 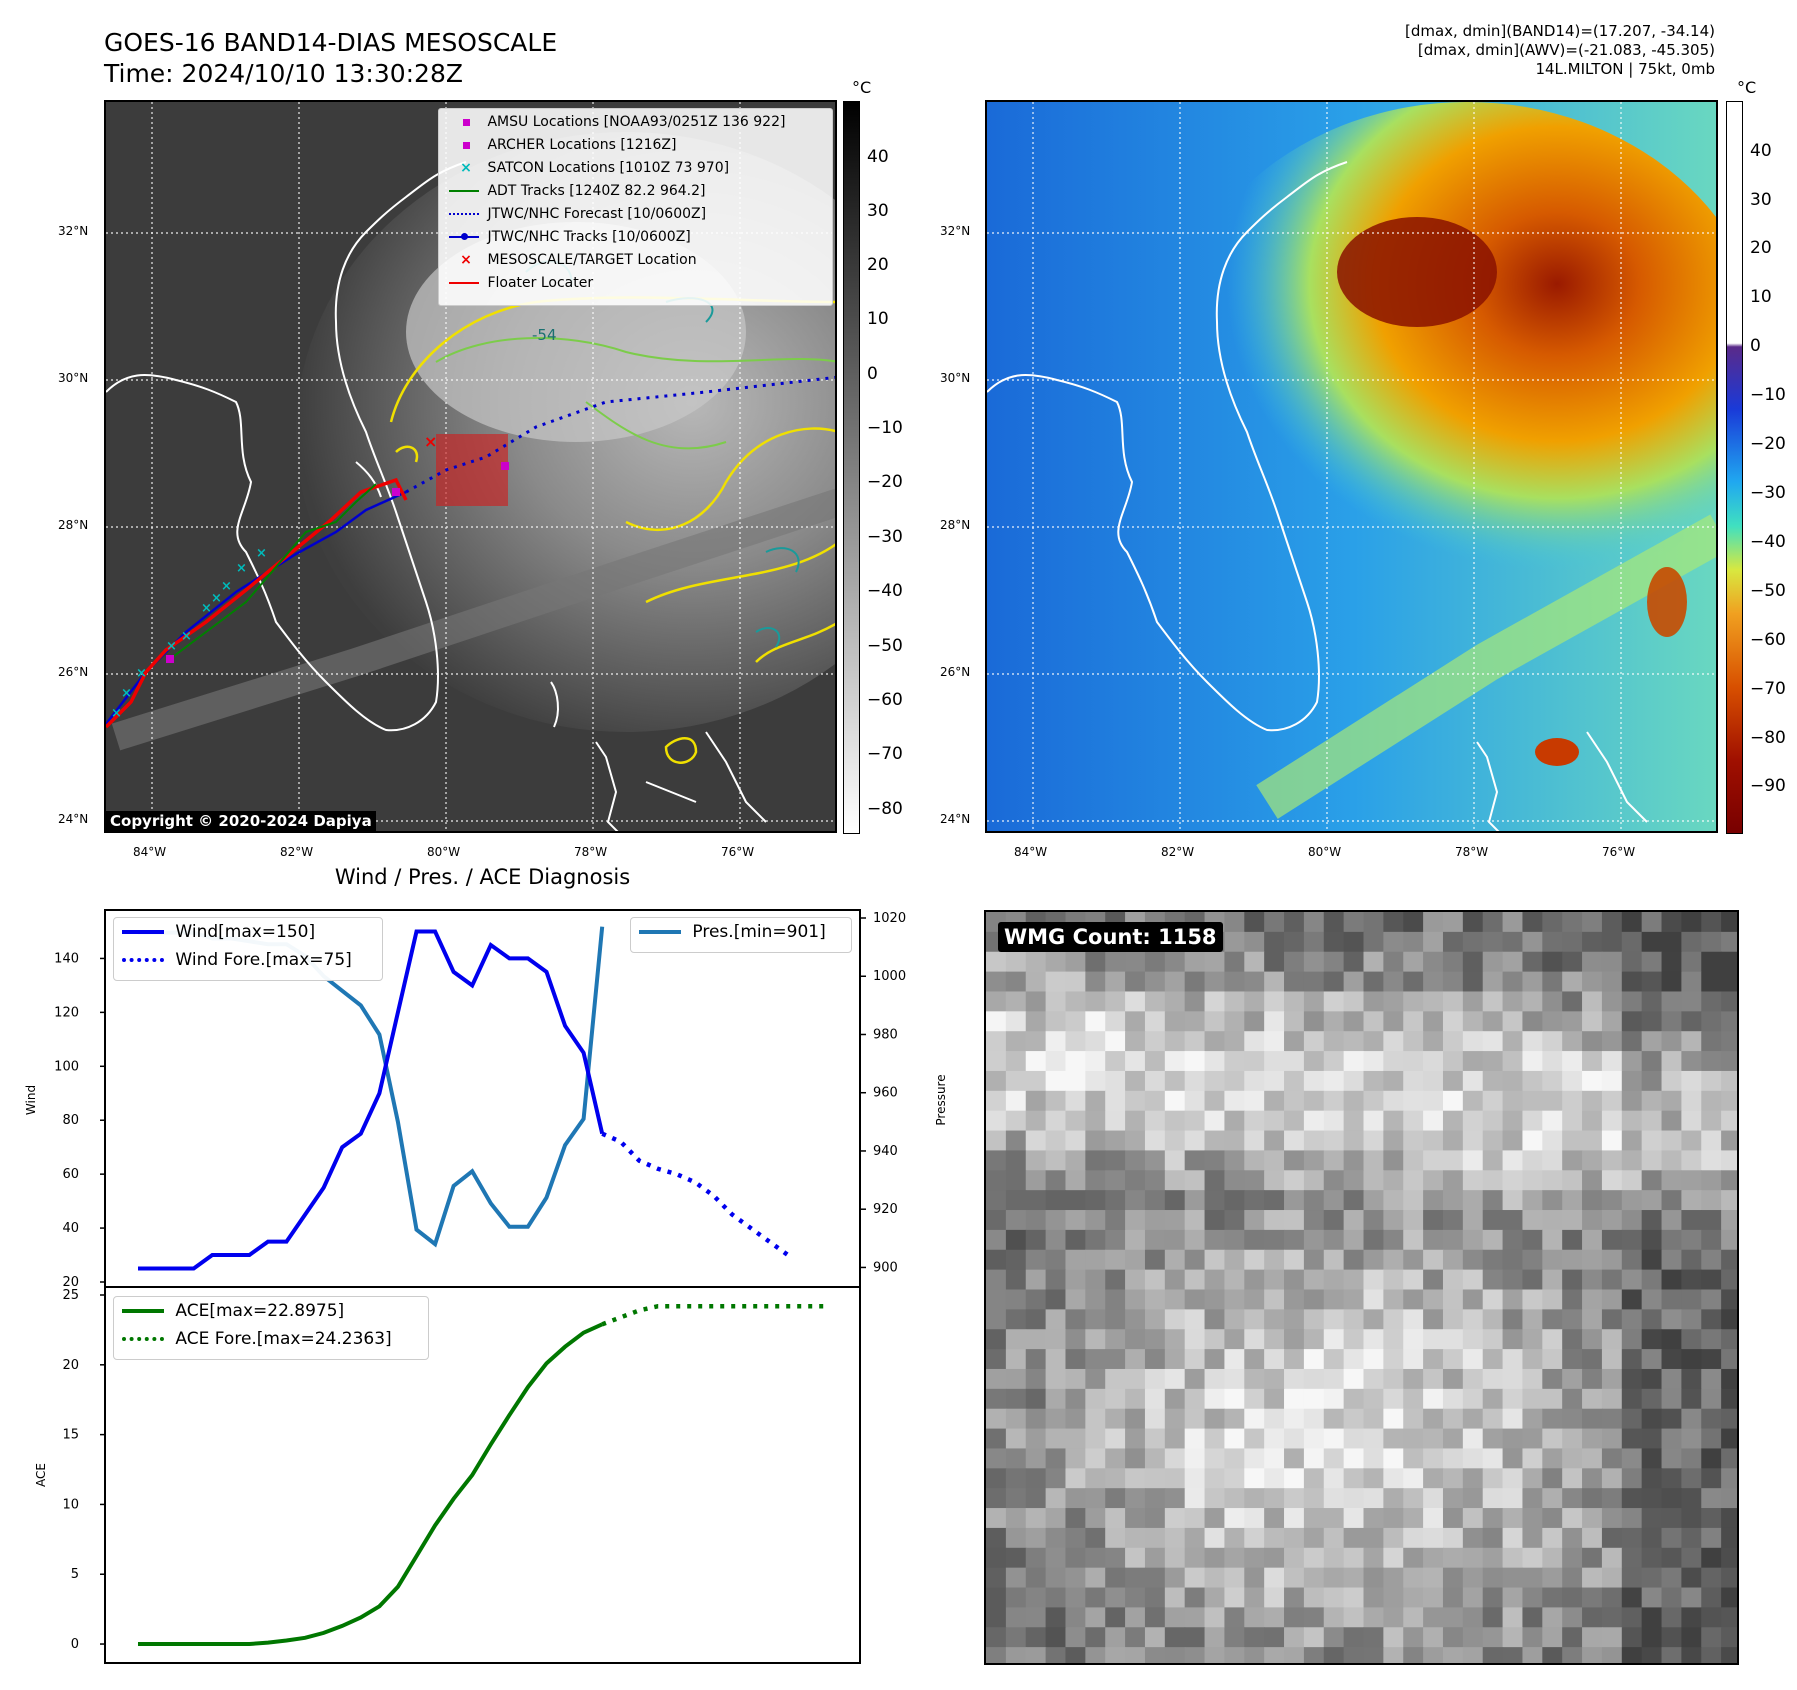 I want to click on legend-label: AMSU Locations [NOAA93/0251Z 136 922], so click(x=636, y=122).